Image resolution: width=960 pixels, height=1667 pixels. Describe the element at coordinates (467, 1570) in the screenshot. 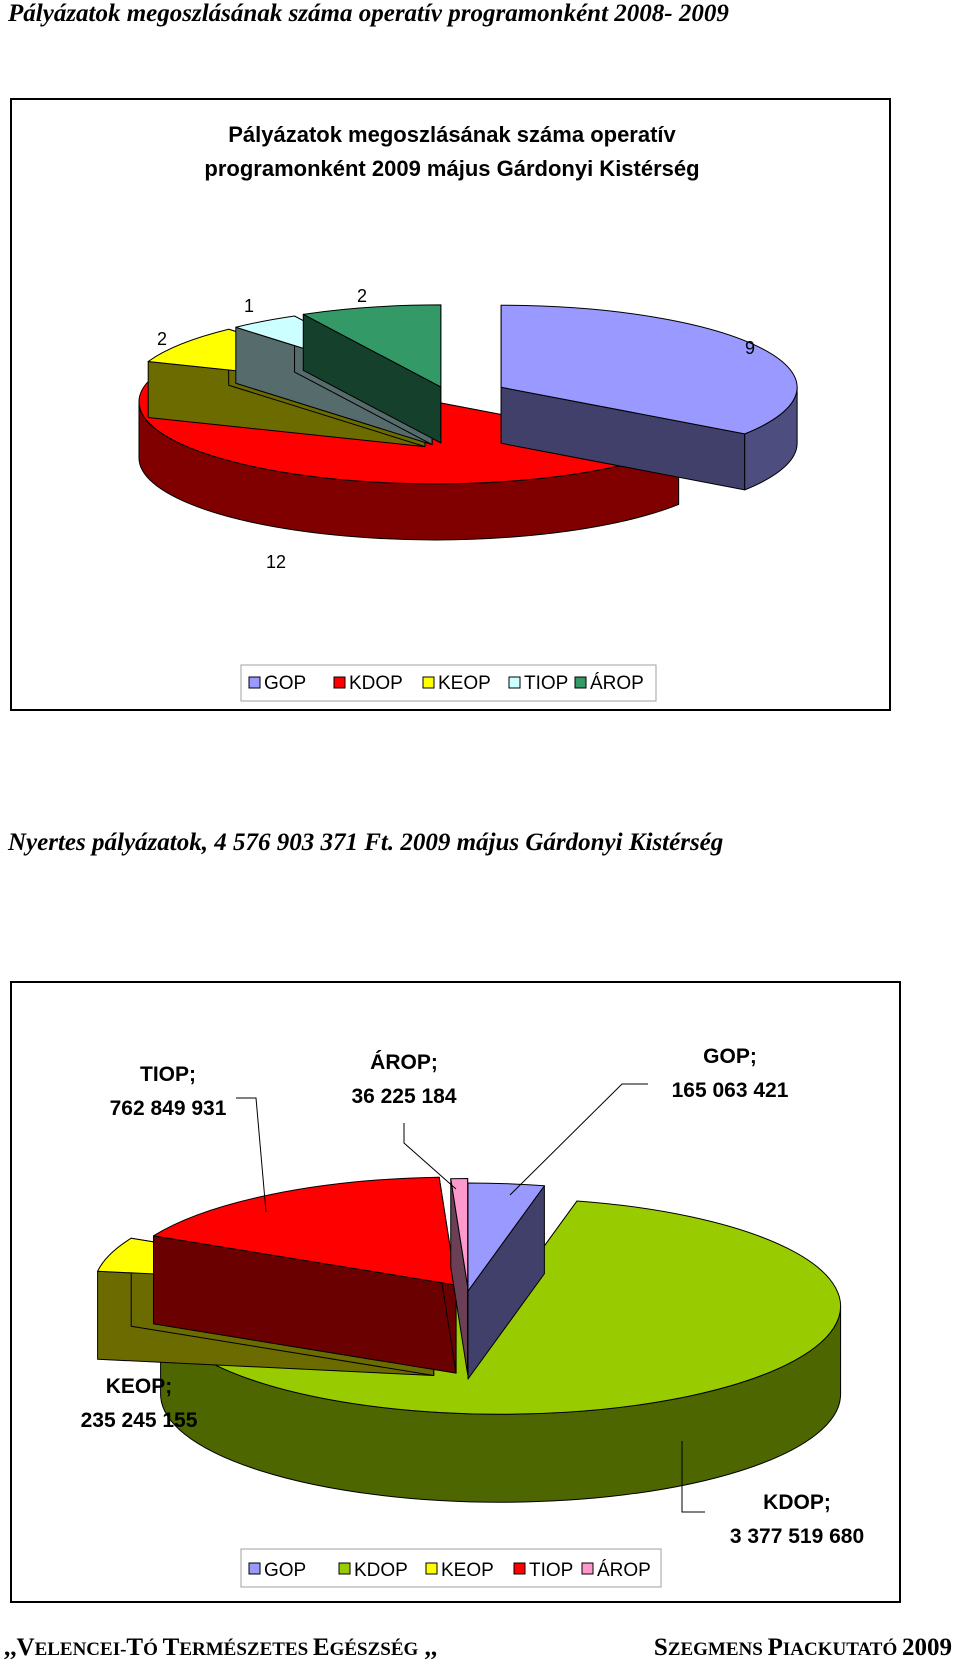

I see `chart-2-legend-label-2: KEOP` at that location.